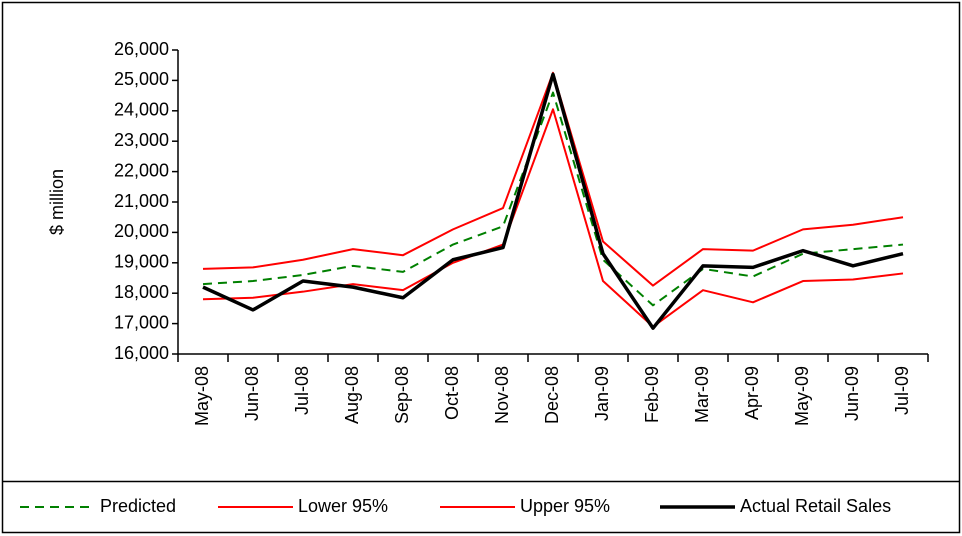 The image size is (962, 536). I want to click on y-tick-label: 18,000, so click(141, 292).